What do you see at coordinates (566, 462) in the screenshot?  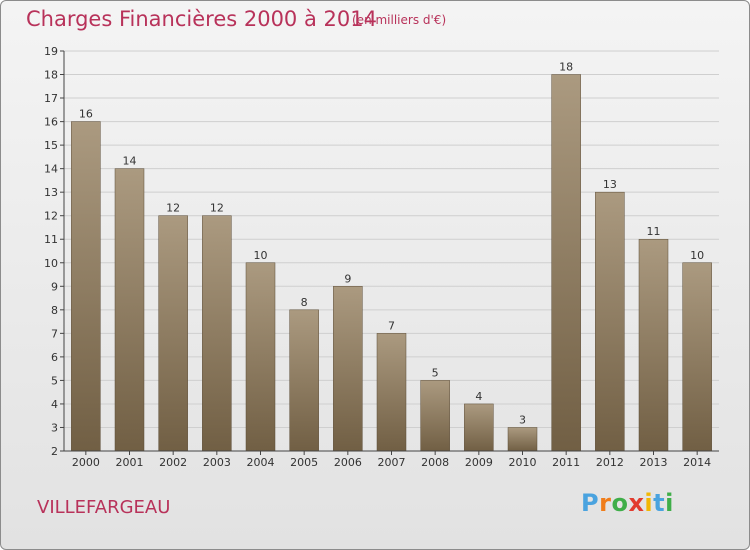 I see `x-tick-label-2011: 2011` at bounding box center [566, 462].